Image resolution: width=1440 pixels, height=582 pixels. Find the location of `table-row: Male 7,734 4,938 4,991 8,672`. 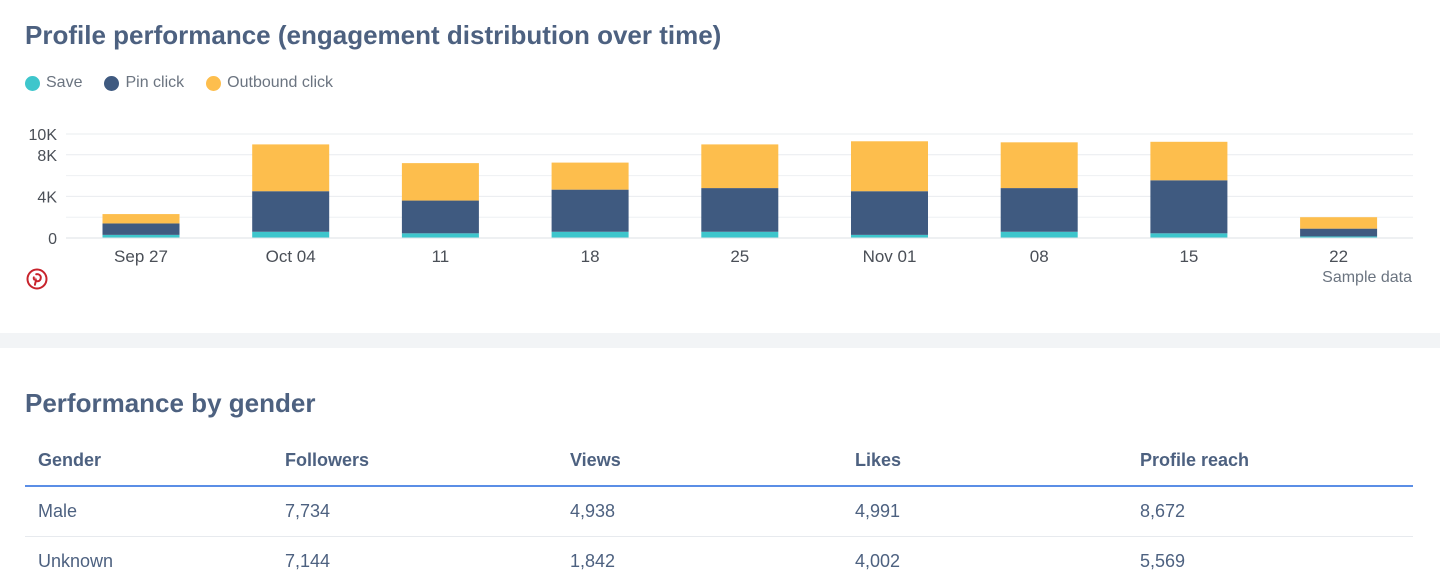

table-row: Male 7,734 4,938 4,991 8,672 is located at coordinates (719, 511).